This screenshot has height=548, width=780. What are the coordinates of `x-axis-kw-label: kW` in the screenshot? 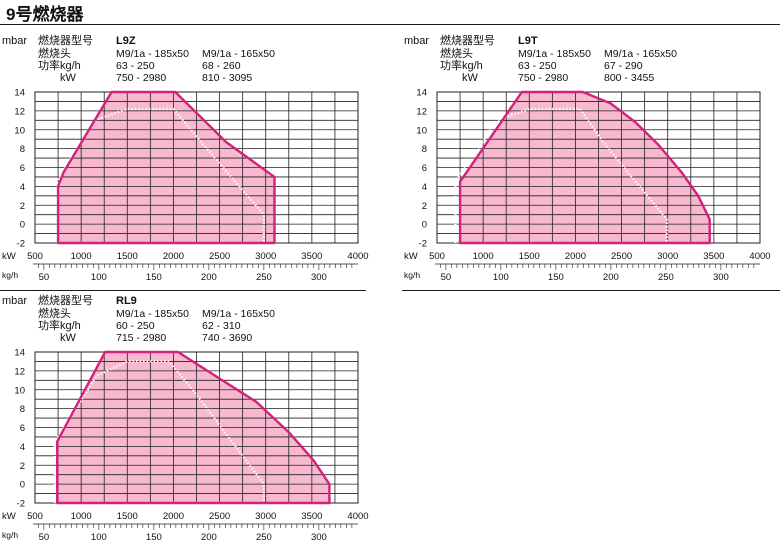 It's located at (9, 516).